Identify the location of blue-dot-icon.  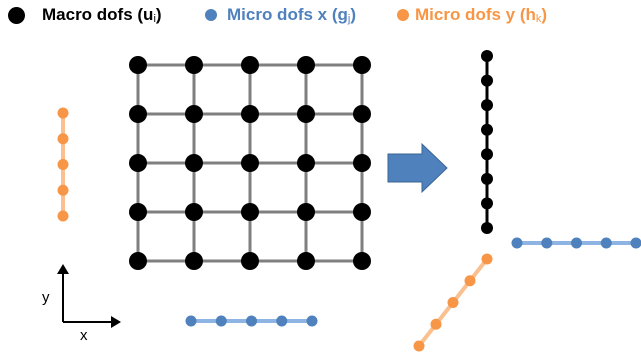
(211, 15).